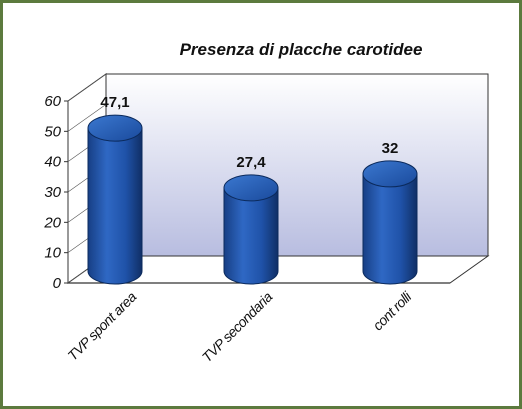 The image size is (522, 409). I want to click on x-category-label: cont rolli, so click(392, 311).